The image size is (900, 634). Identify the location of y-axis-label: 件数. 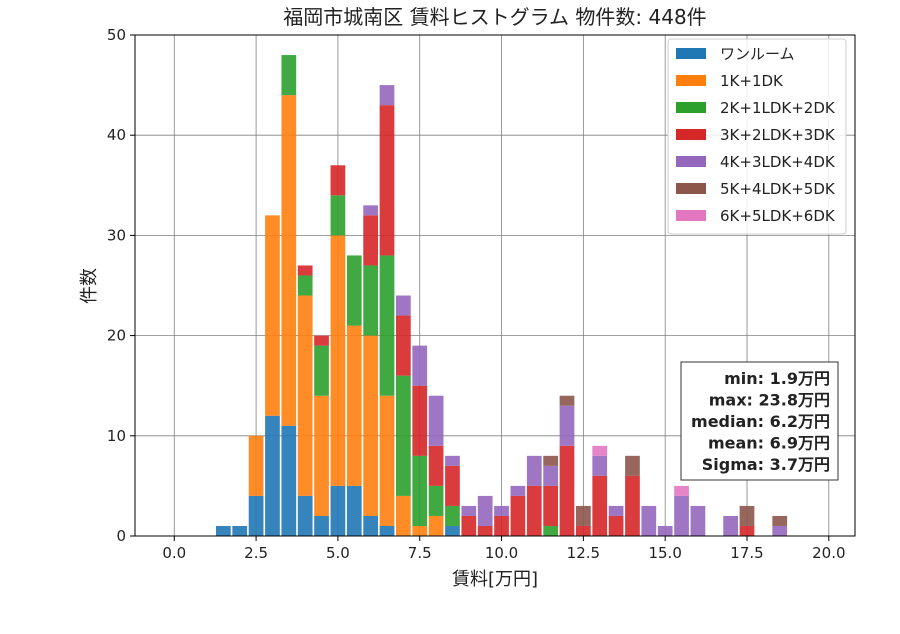
(89, 286).